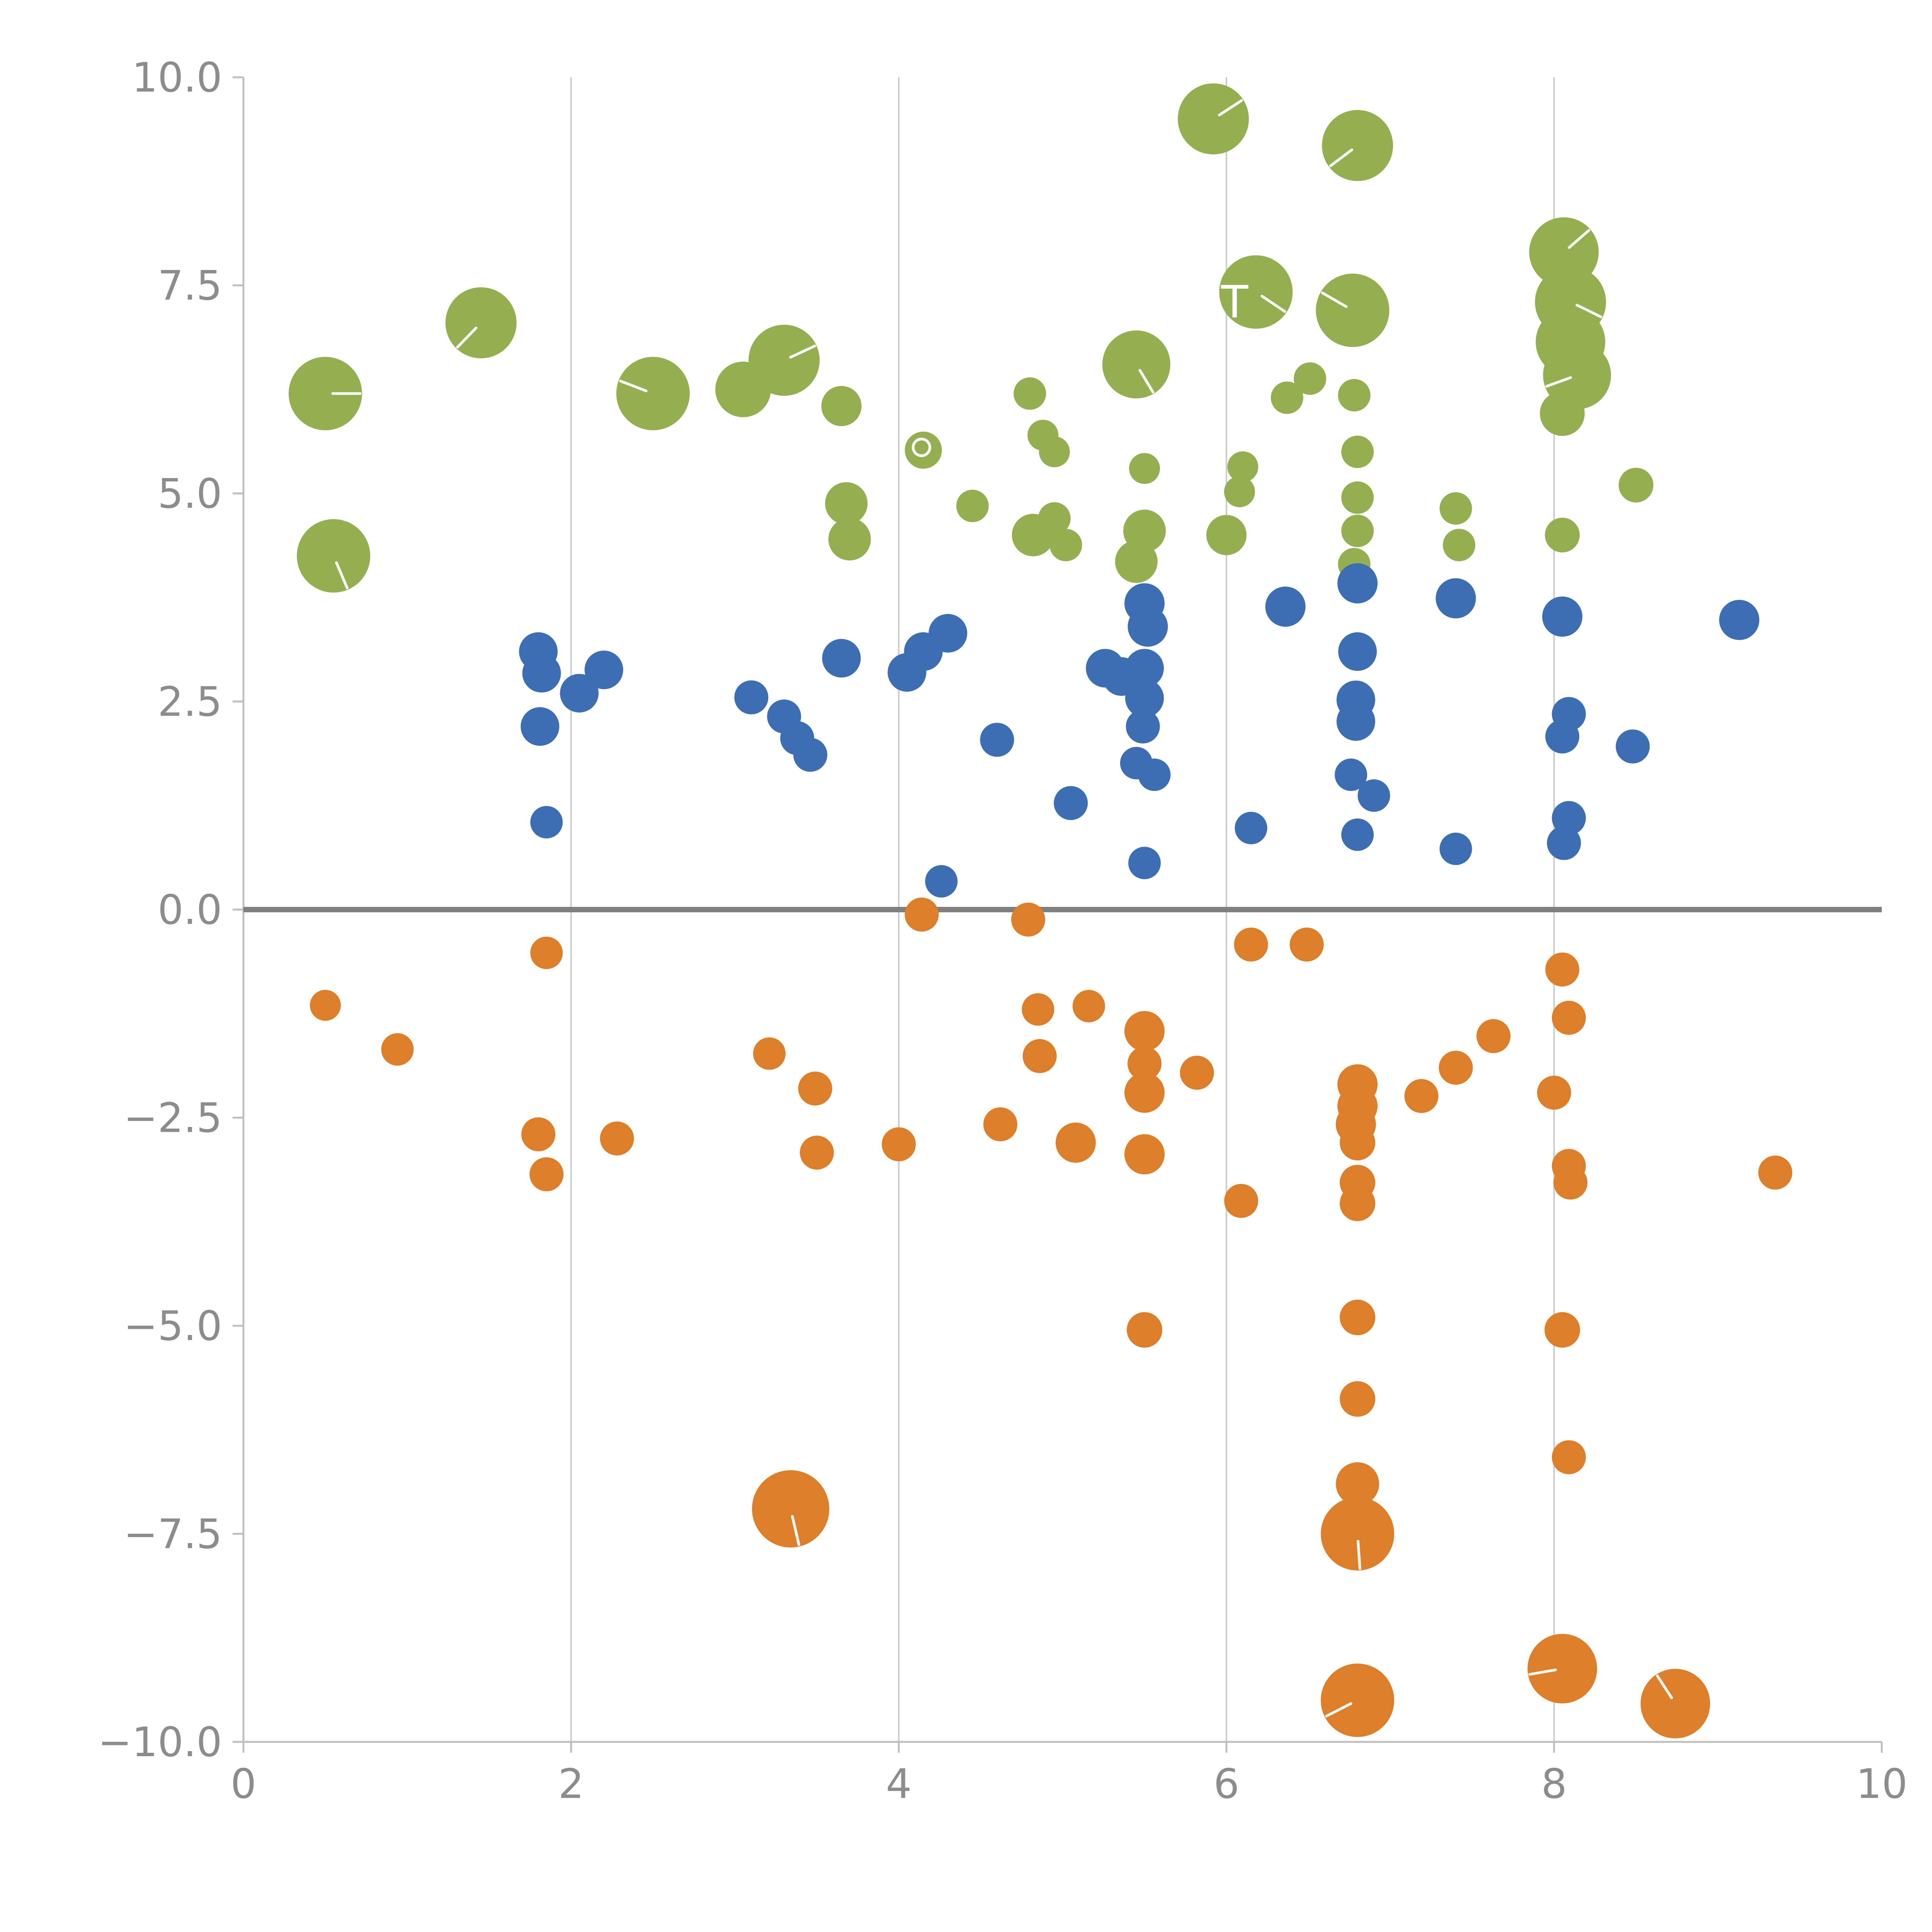 The width and height of the screenshot is (1932, 1932). Describe the element at coordinates (190, 493) in the screenshot. I see `y-tick-label: 5.0` at that location.